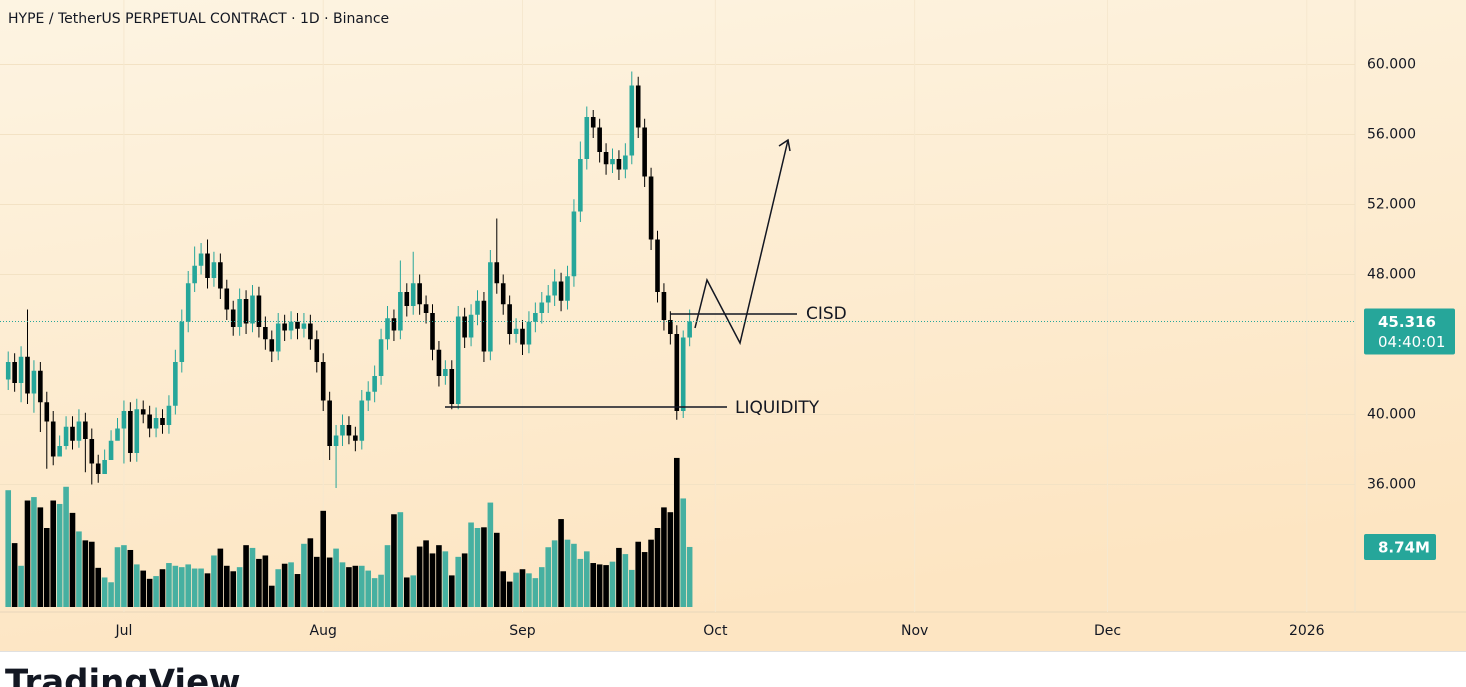 The height and width of the screenshot is (687, 1466). I want to click on x-tick-label: Jul, so click(123, 631).